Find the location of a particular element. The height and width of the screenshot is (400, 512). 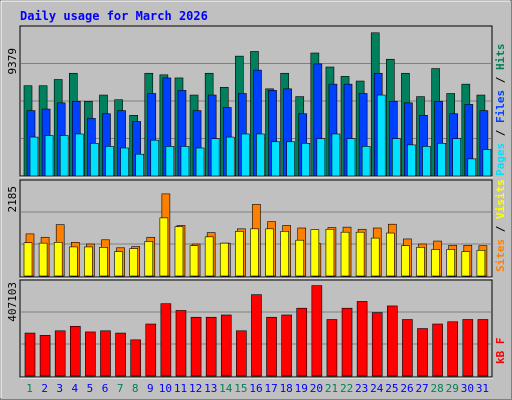

middle-legend-part-0: Sites is located at coordinates (500, 255).